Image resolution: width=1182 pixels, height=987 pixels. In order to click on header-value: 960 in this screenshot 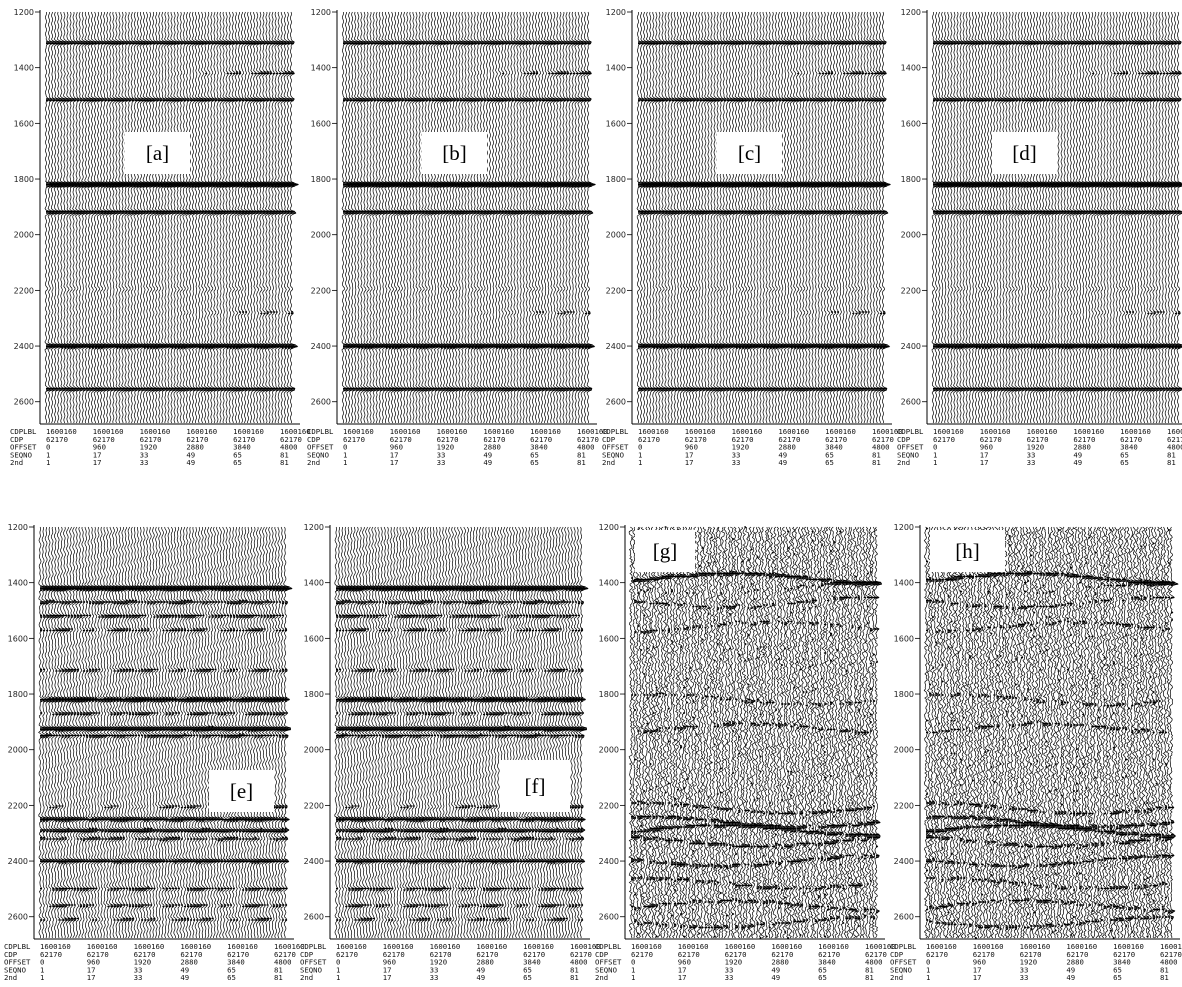, I will do `click(396, 447)`.